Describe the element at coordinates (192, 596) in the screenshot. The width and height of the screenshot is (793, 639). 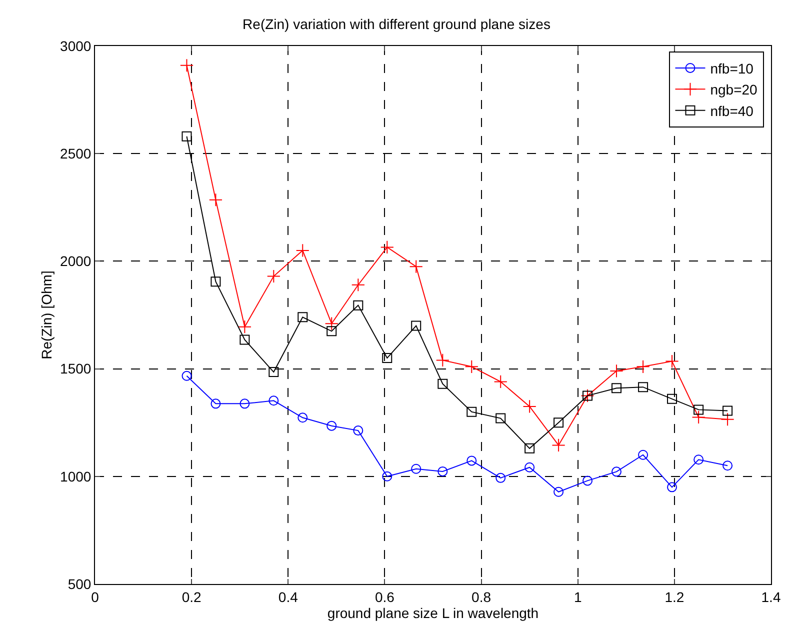
I see `x-tick-label: 0.2` at that location.